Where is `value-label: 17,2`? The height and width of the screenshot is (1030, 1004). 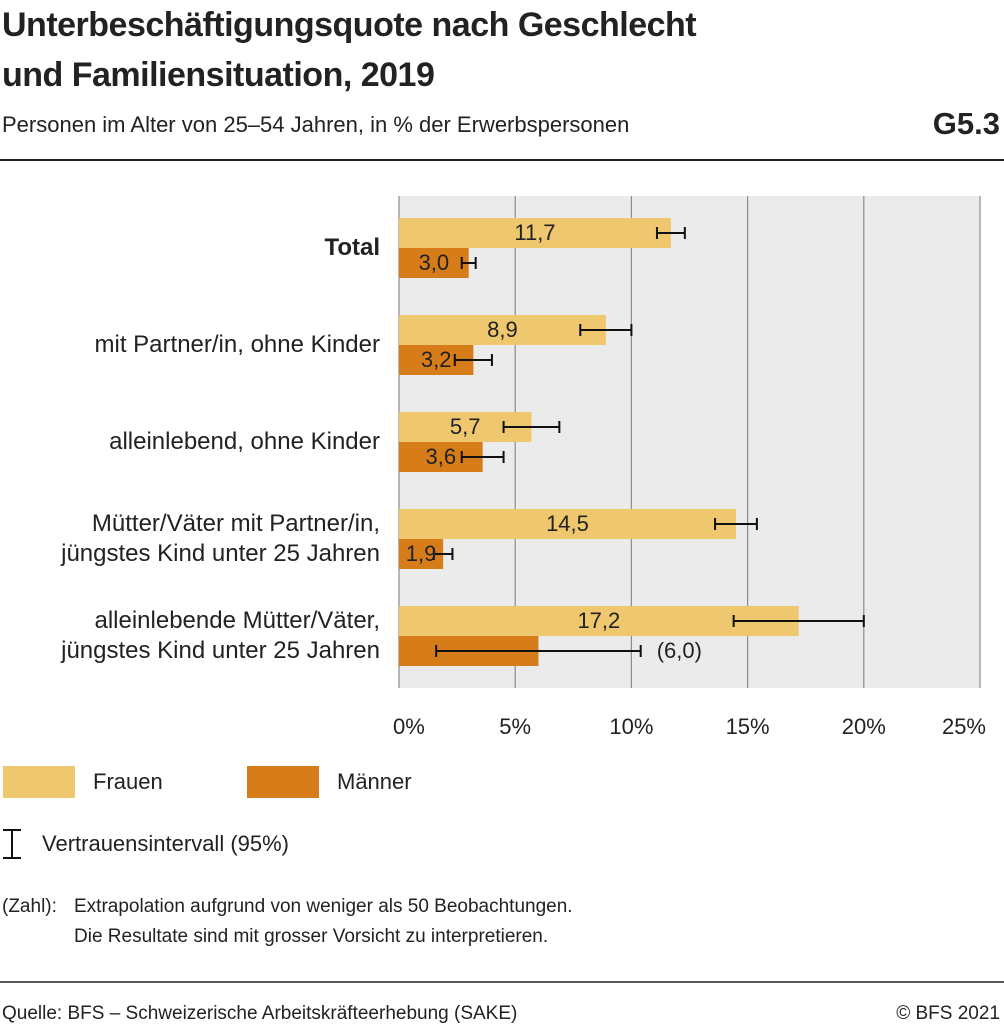 value-label: 17,2 is located at coordinates (598, 620).